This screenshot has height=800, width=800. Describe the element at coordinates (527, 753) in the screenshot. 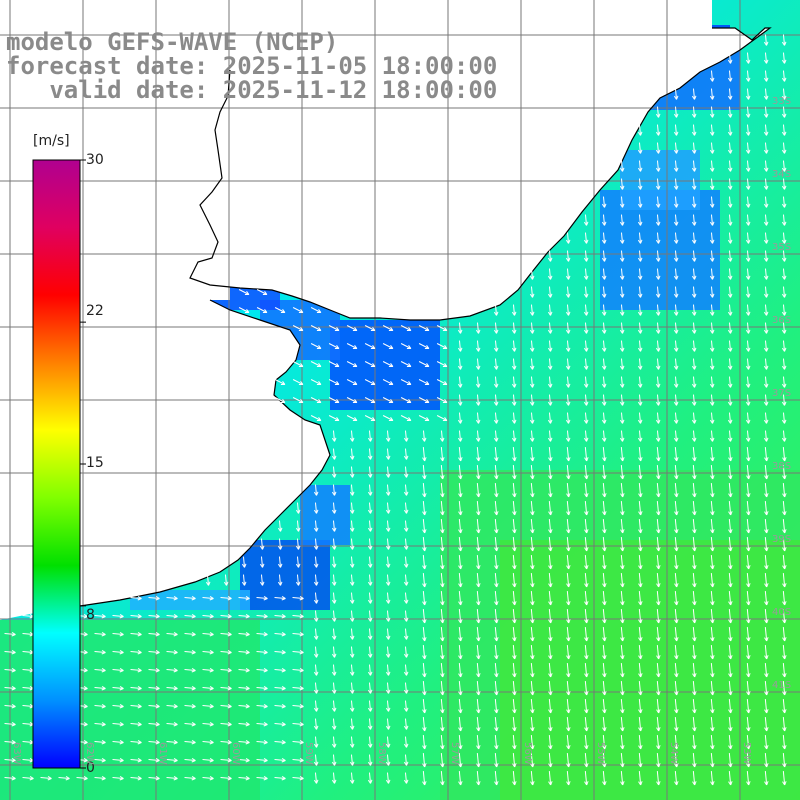

I see `longitude-label: 56W` at that location.